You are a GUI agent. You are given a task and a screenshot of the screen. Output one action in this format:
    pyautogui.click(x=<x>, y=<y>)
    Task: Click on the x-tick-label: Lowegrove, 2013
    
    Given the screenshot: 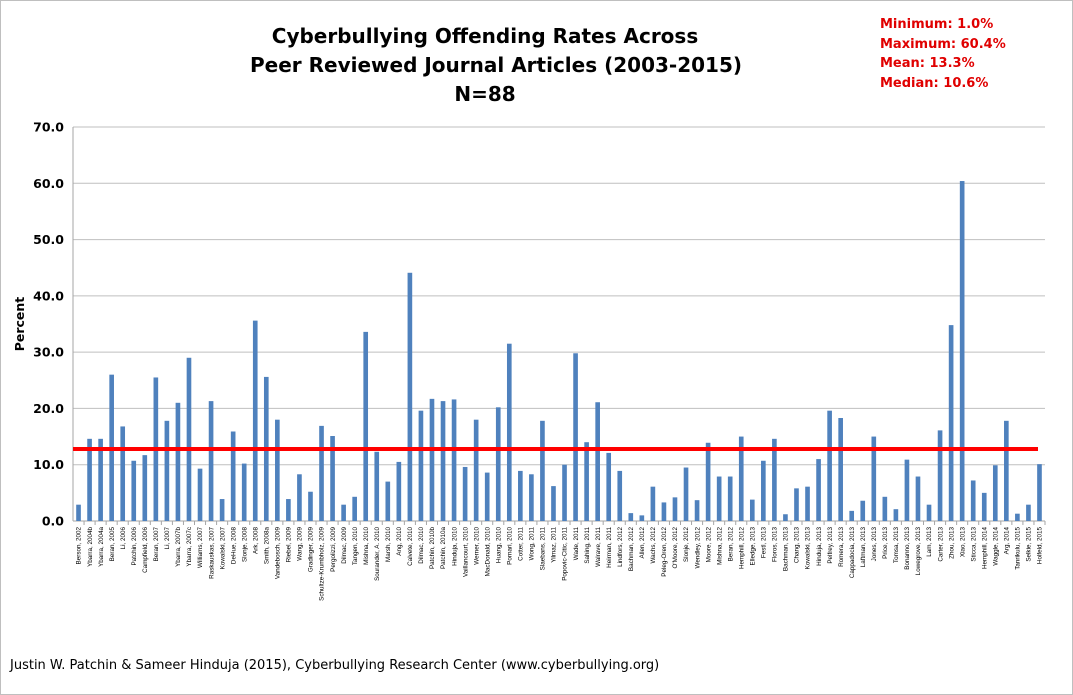 What is the action you would take?
    pyautogui.click(x=918, y=551)
    